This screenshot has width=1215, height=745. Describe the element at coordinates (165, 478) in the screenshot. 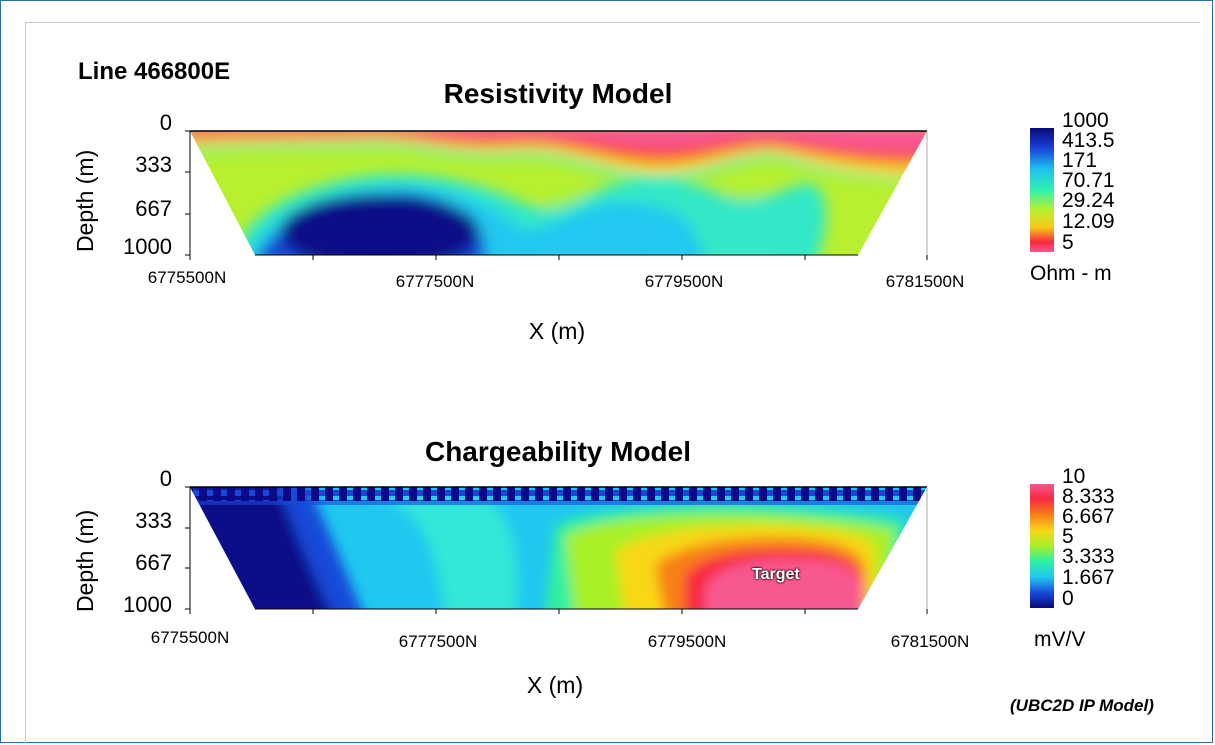

I see `chargeability-y-tick-0: 0` at that location.